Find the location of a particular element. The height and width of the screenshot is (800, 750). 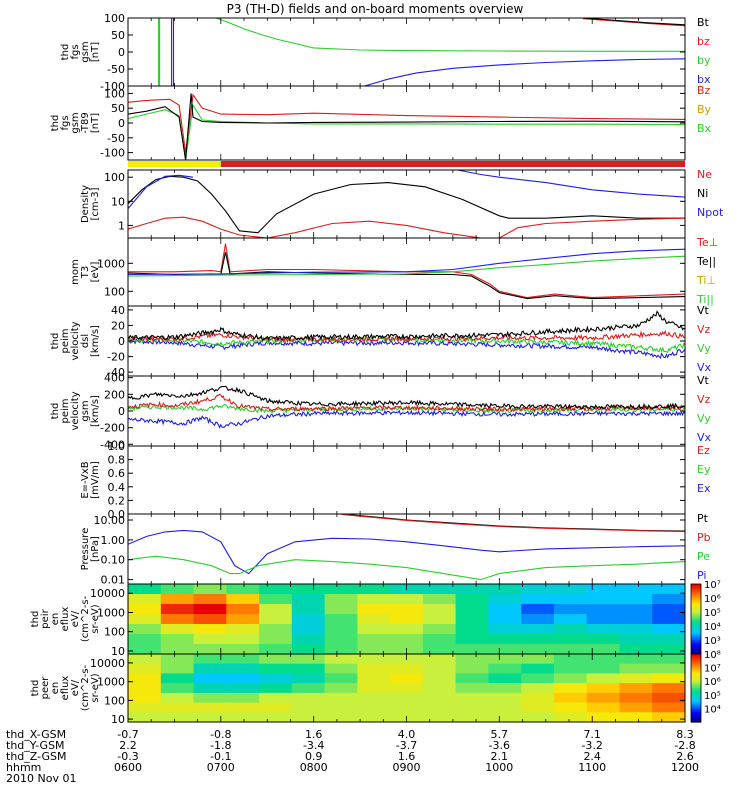

y-tick-label: 0.6 is located at coordinates (117, 473).